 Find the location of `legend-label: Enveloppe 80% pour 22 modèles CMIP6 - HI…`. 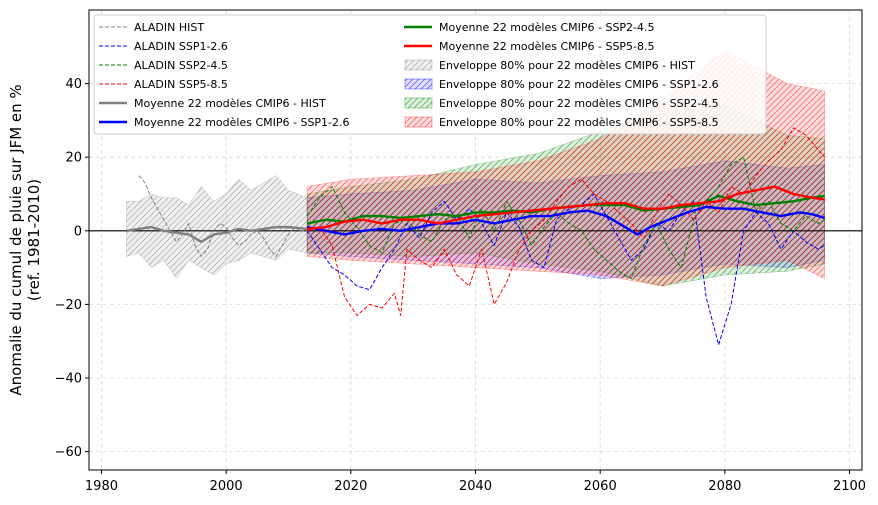

legend-label: Enveloppe 80% pour 22 modèles CMIP6 - HI… is located at coordinates (567, 65).